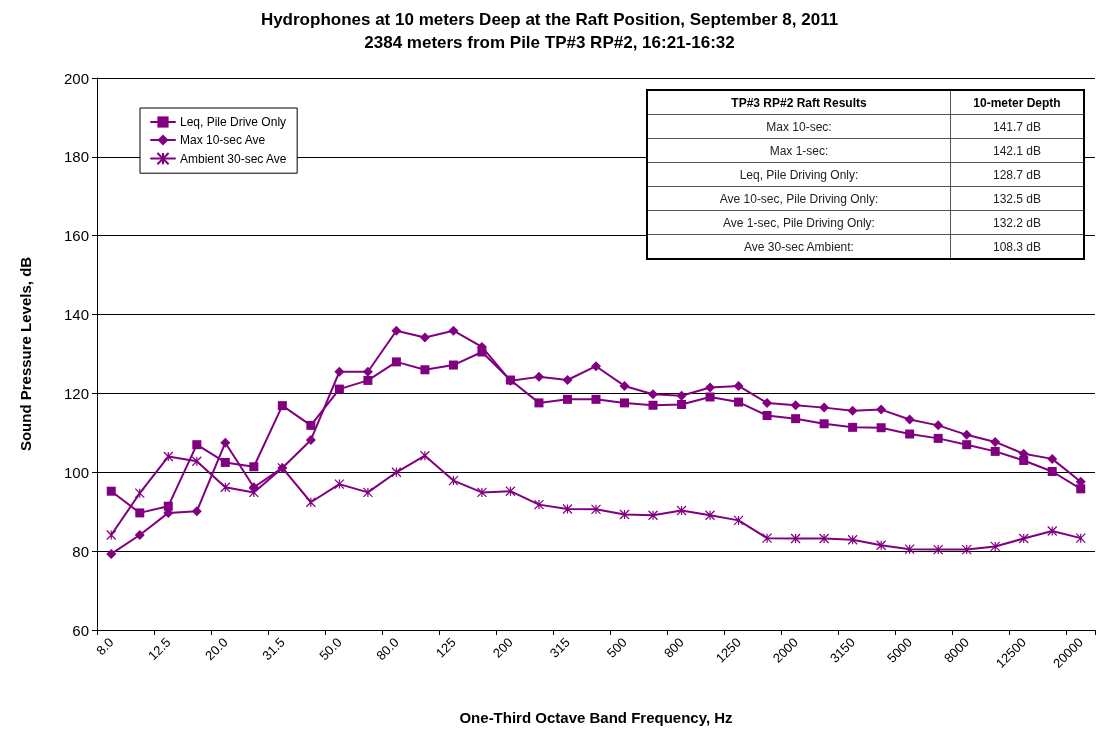 This screenshot has width=1099, height=734. Describe the element at coordinates (445, 647) in the screenshot. I see `x-tick-label: 125` at that location.